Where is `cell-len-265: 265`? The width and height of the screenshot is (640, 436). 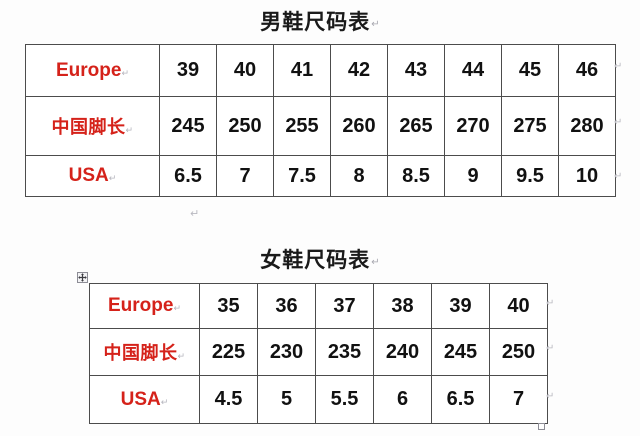 cell-len-265: 265 is located at coordinates (416, 126).